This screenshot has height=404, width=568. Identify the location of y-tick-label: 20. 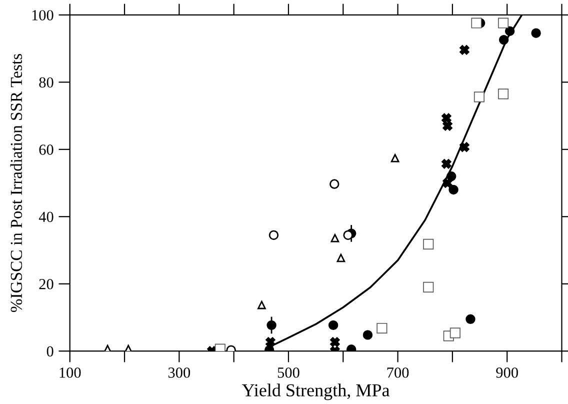
(46, 284).